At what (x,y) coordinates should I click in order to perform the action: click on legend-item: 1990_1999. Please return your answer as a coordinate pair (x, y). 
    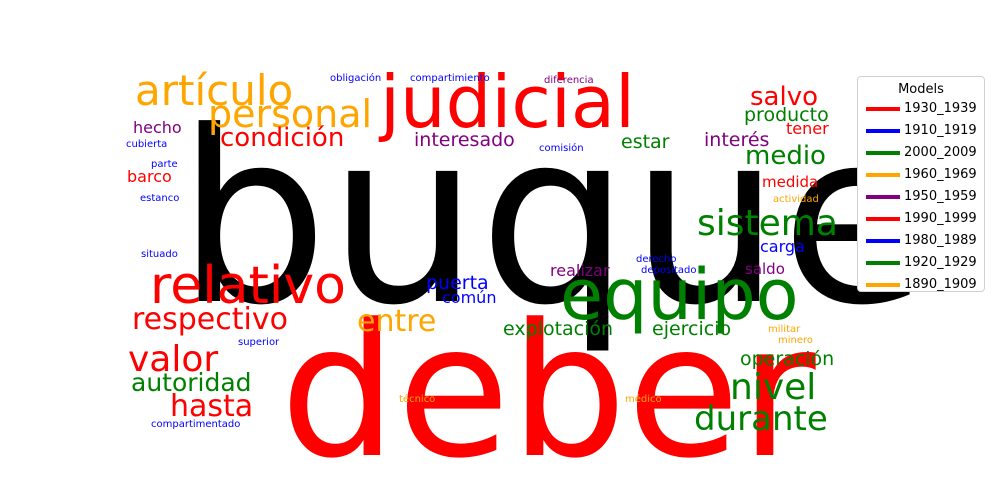
    Looking at the image, I should click on (921, 220).